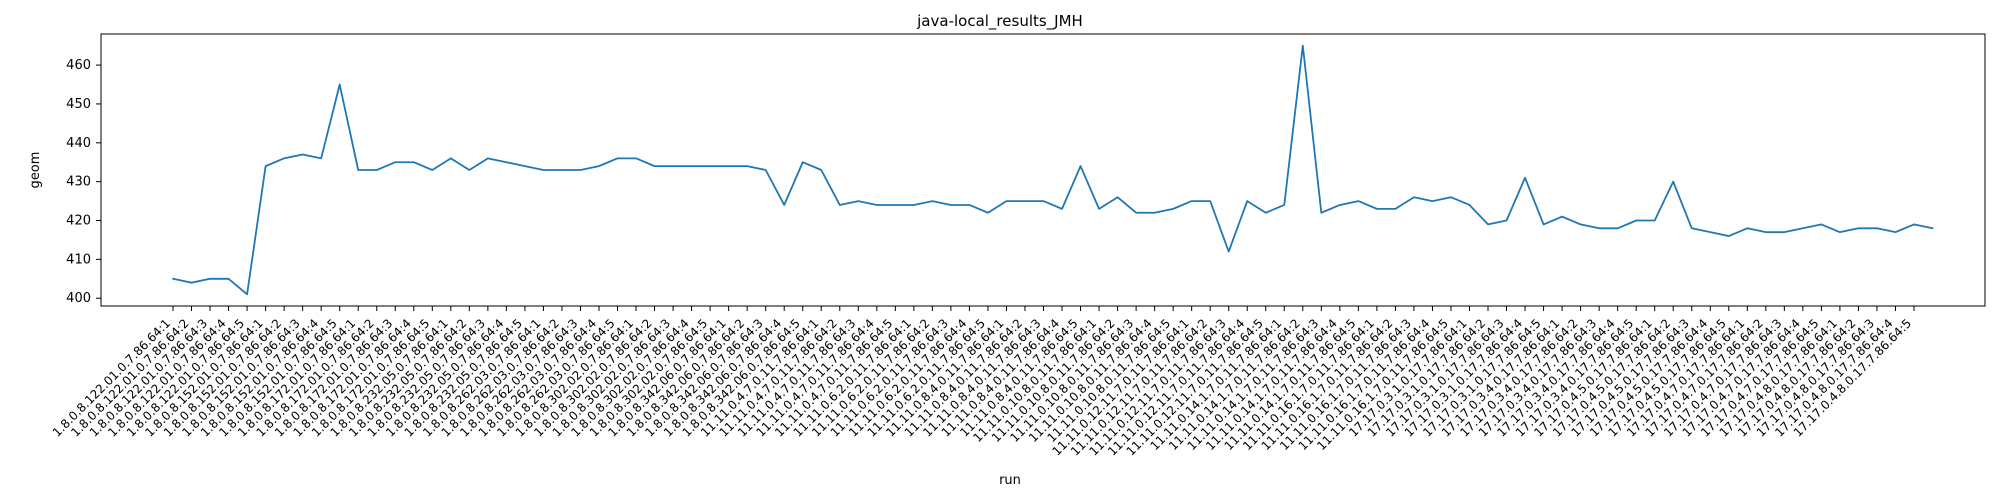  What do you see at coordinates (78, 298) in the screenshot?
I see `y-tick-label: 400` at bounding box center [78, 298].